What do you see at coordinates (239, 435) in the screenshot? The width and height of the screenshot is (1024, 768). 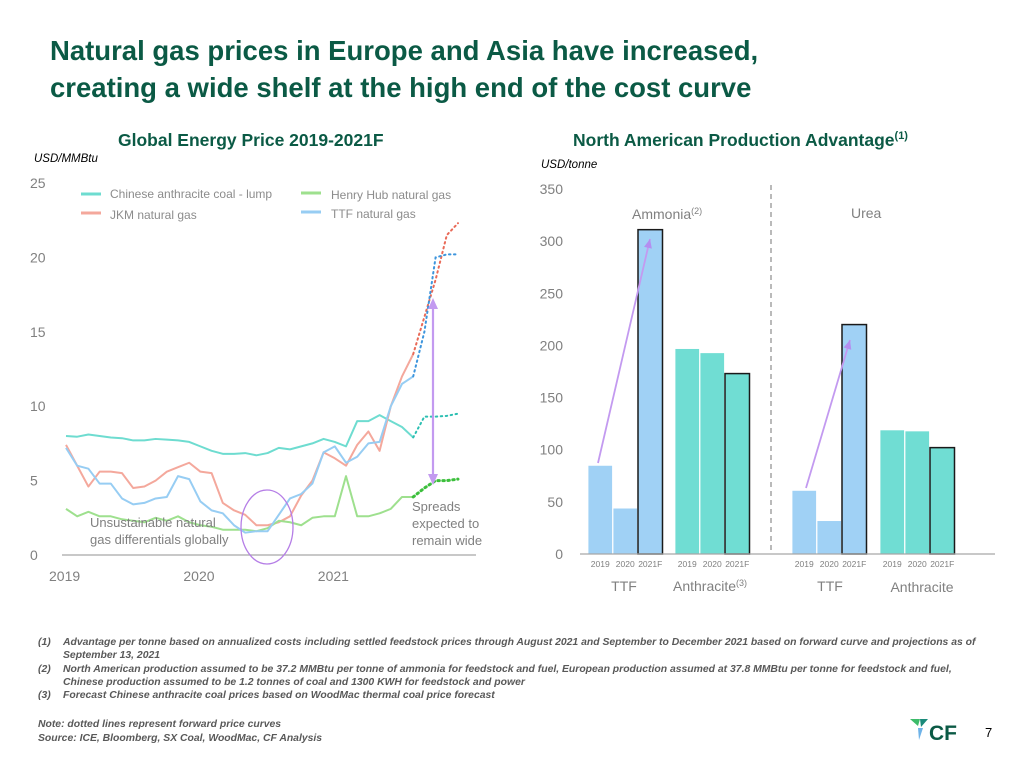 I see `series-line-chinese-anthracite-coal-lump` at bounding box center [239, 435].